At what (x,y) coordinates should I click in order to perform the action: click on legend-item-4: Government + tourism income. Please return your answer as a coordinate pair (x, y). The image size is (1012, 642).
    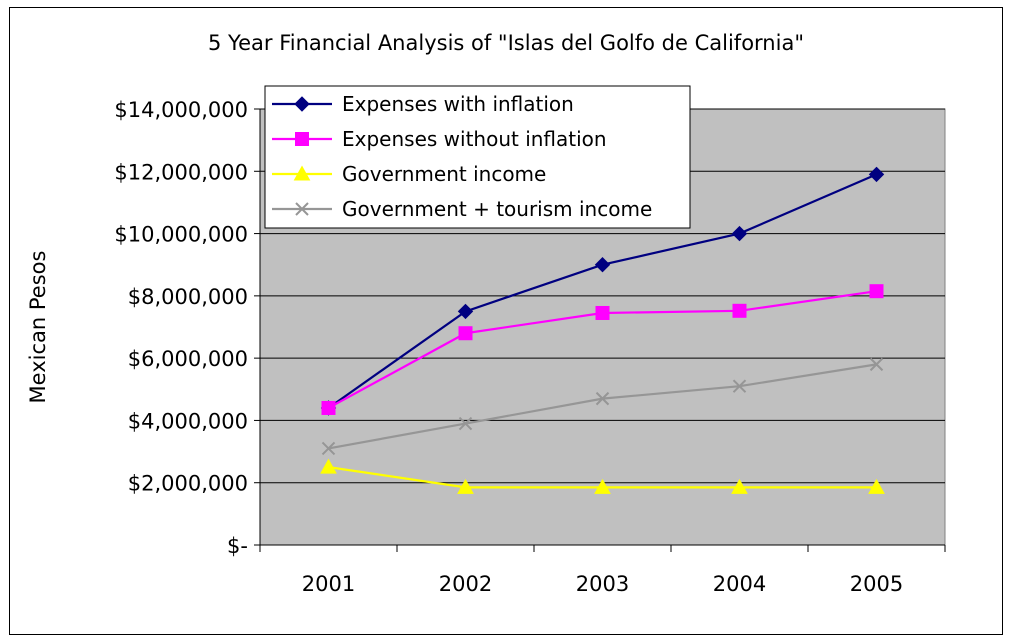
    Looking at the image, I should click on (462, 209).